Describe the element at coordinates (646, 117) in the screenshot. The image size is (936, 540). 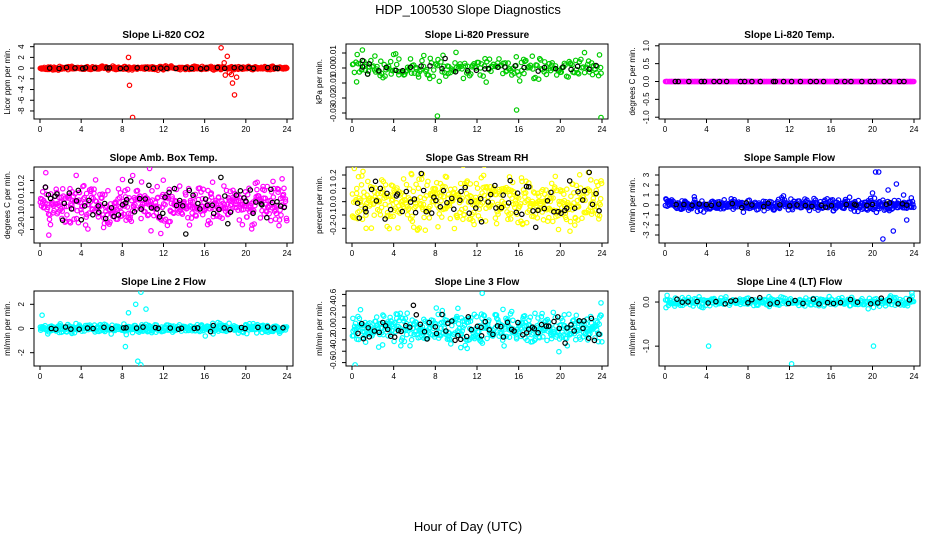
I see `y-tick-label: -1.0` at that location.